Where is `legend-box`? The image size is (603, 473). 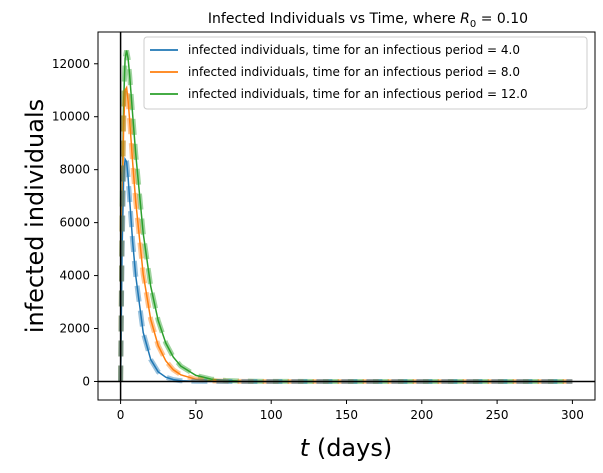 legend-box is located at coordinates (365, 73).